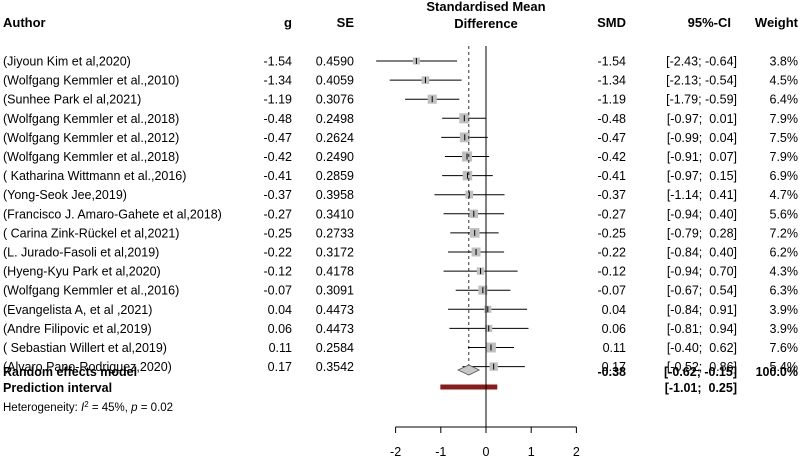 This screenshot has width=800, height=462. Describe the element at coordinates (335, 157) in the screenshot. I see `study-se: 0.2490` at that location.